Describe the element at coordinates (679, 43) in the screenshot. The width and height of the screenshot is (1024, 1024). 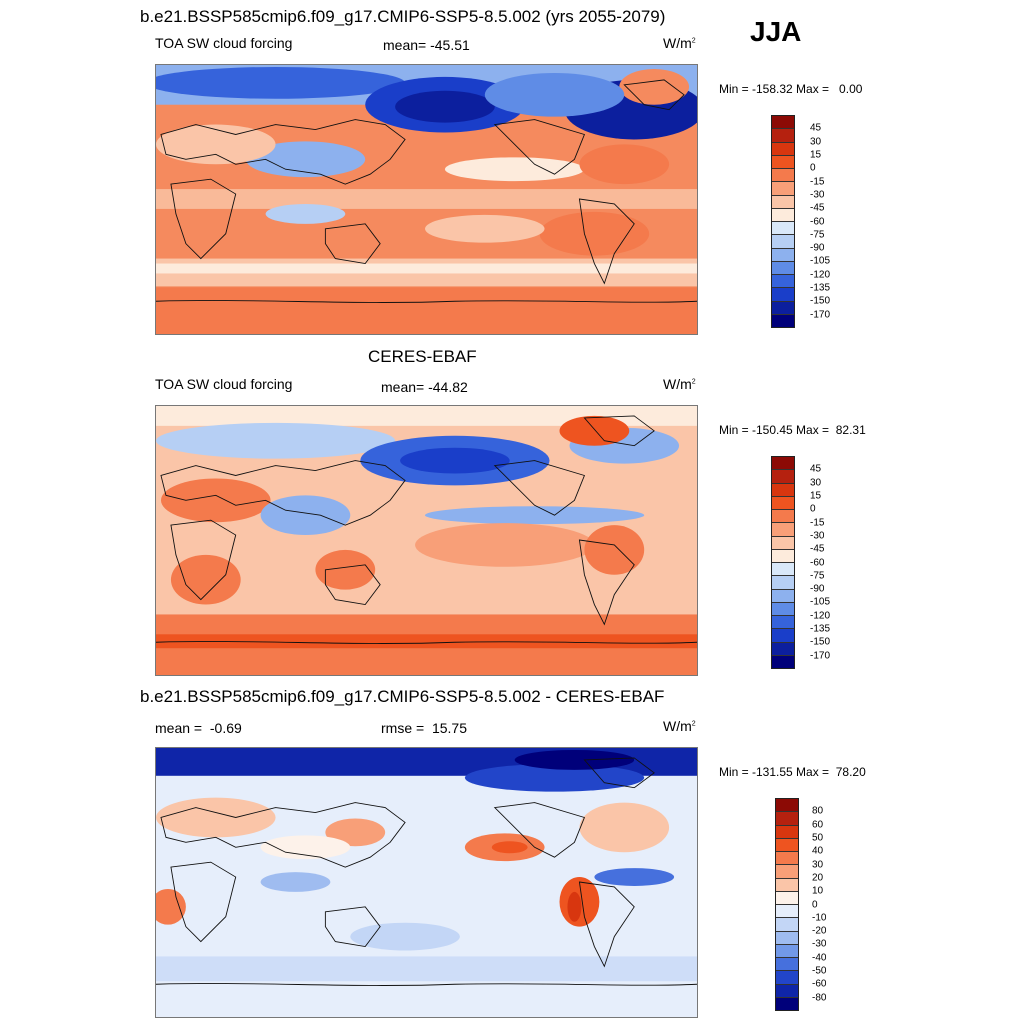
I see `panel1-units: W/m2` at that location.